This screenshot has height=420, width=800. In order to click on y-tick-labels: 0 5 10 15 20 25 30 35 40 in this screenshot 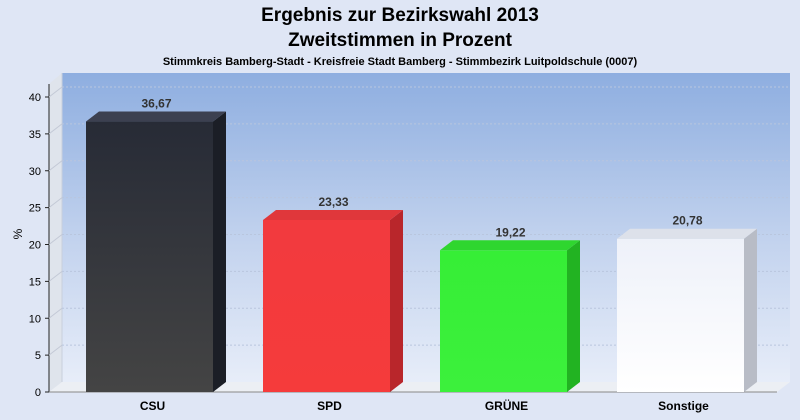, I will do `click(39, 245)`.